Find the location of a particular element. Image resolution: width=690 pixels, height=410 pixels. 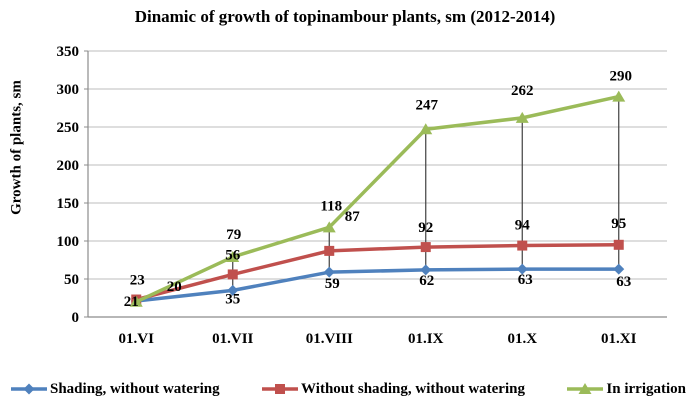

legend-triangle-marker-icon is located at coordinates (585, 388).